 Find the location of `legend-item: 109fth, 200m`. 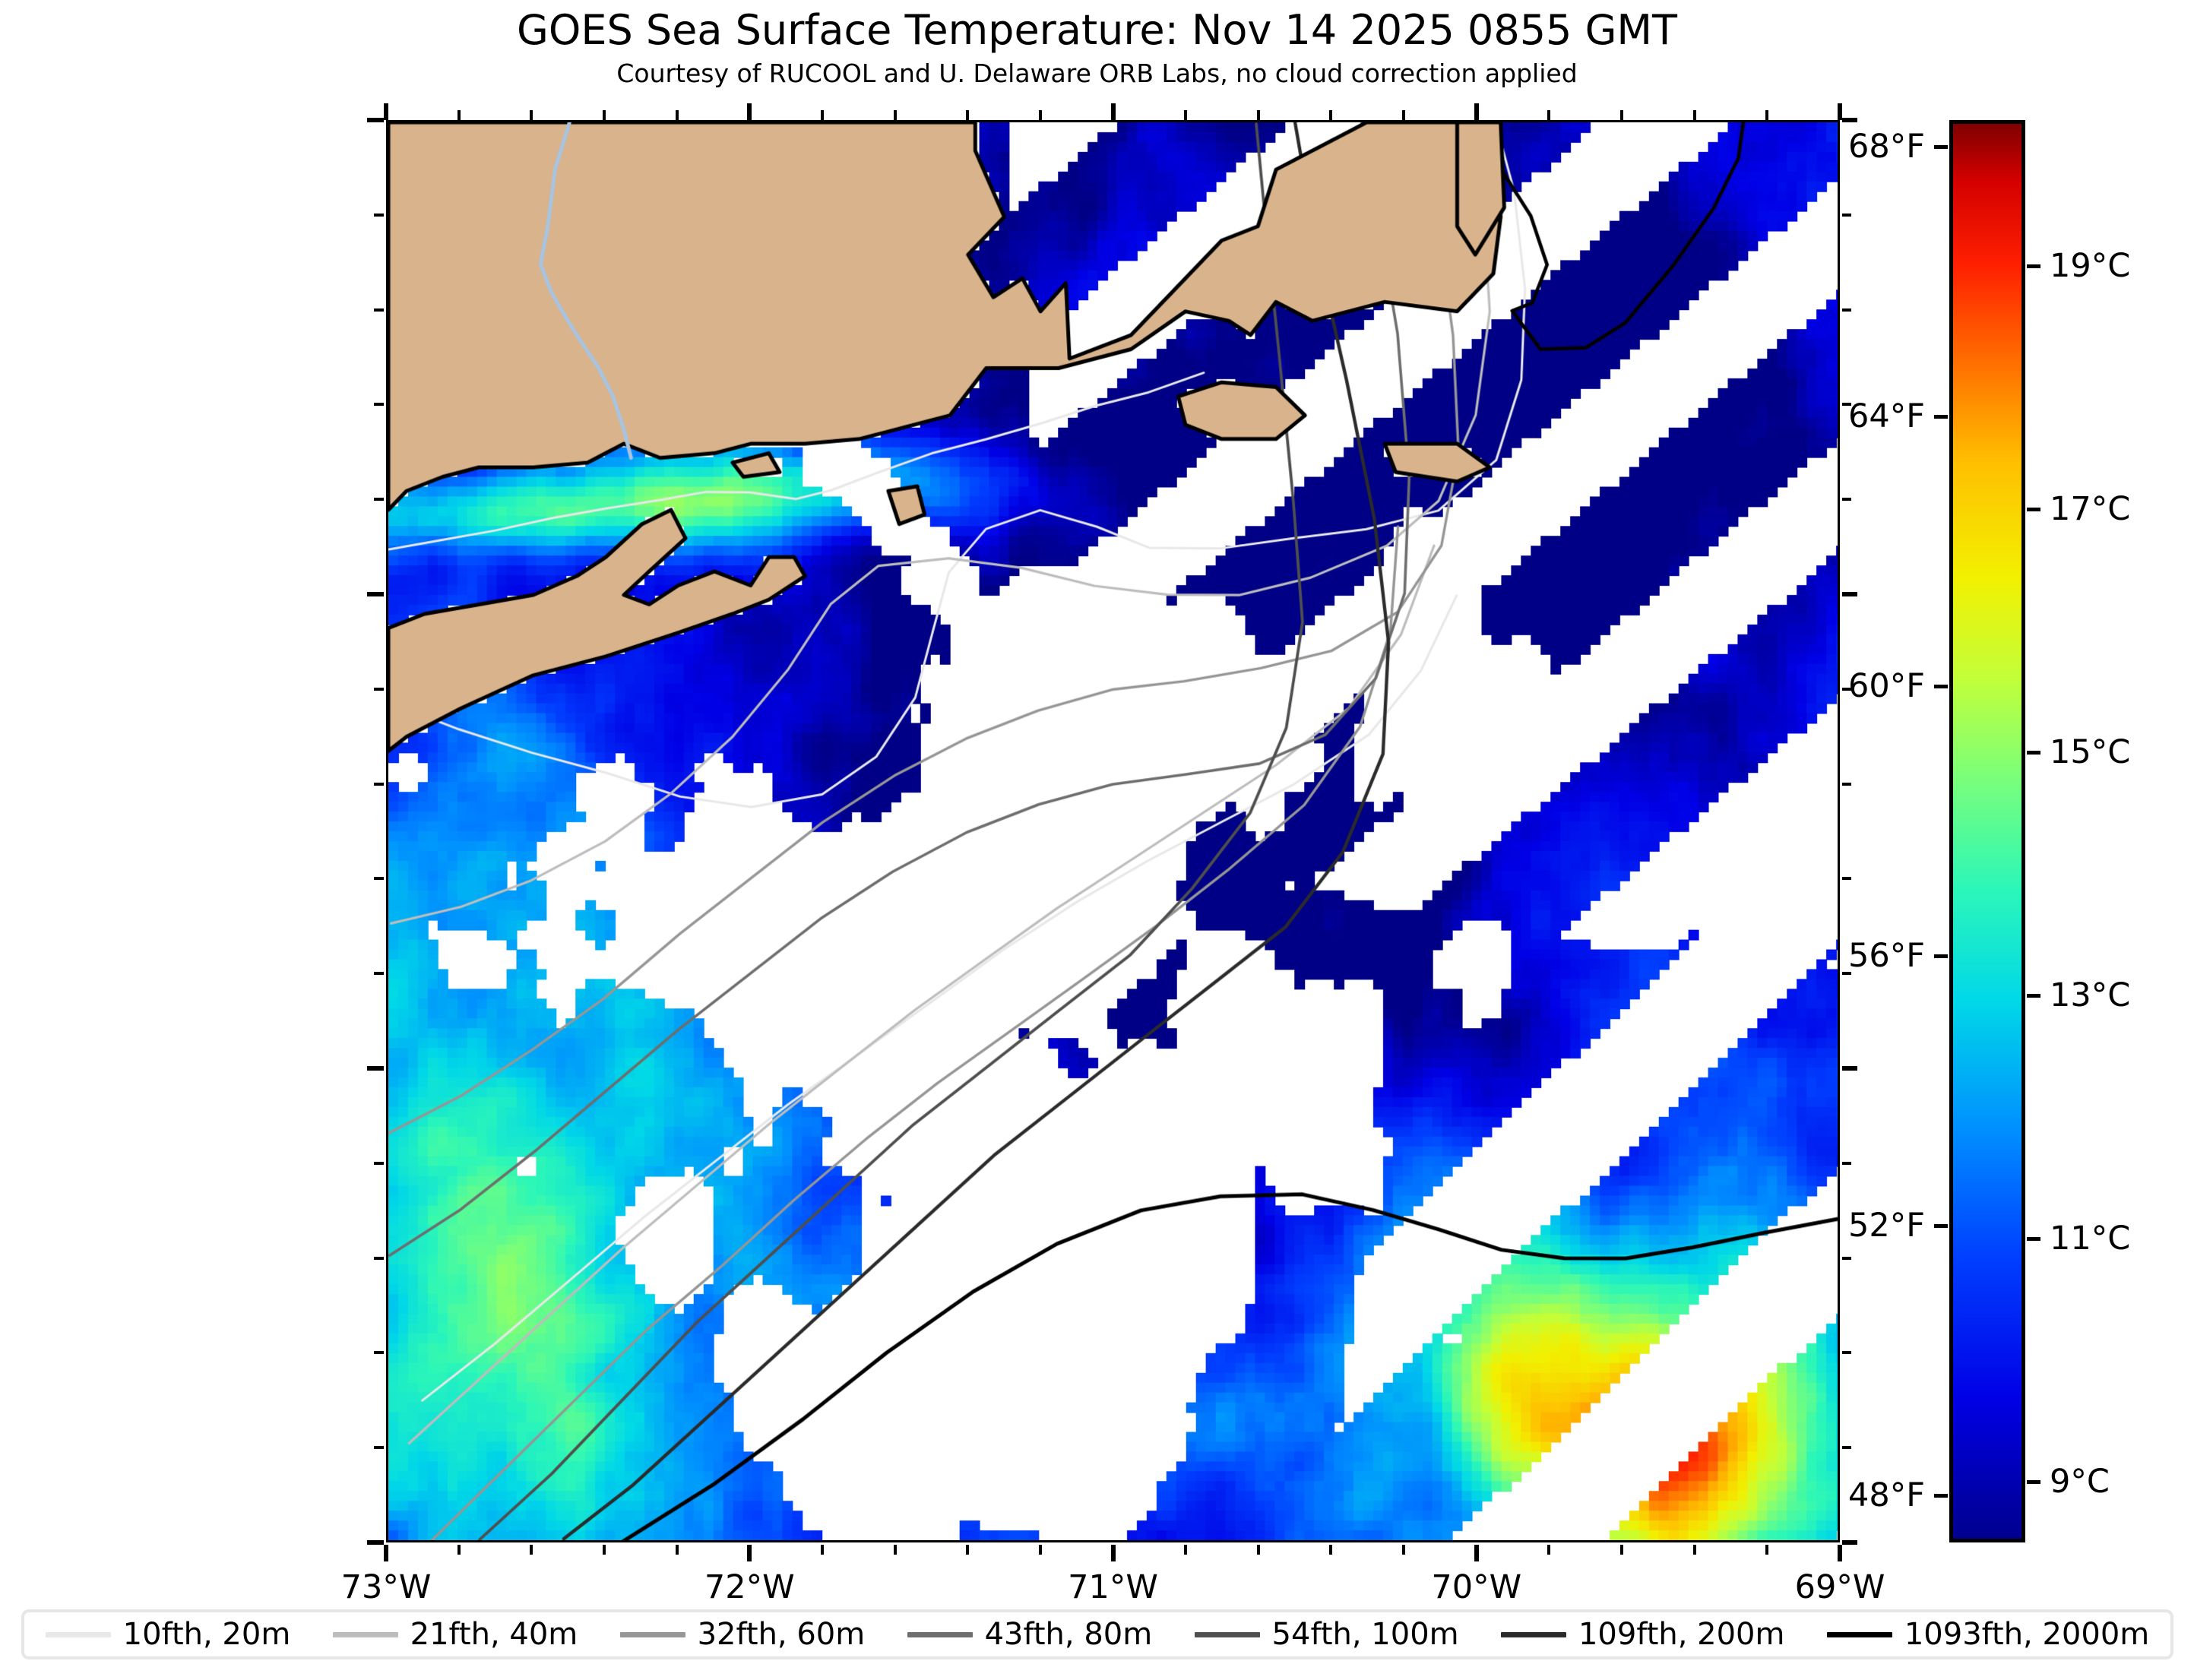

legend-item: 109fth, 200m is located at coordinates (1642, 1634).